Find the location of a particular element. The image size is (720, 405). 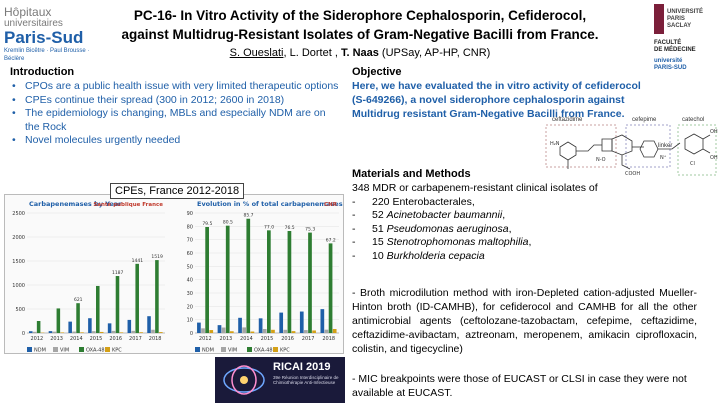

catechol-label: catechol is located at coordinates (693, 120).